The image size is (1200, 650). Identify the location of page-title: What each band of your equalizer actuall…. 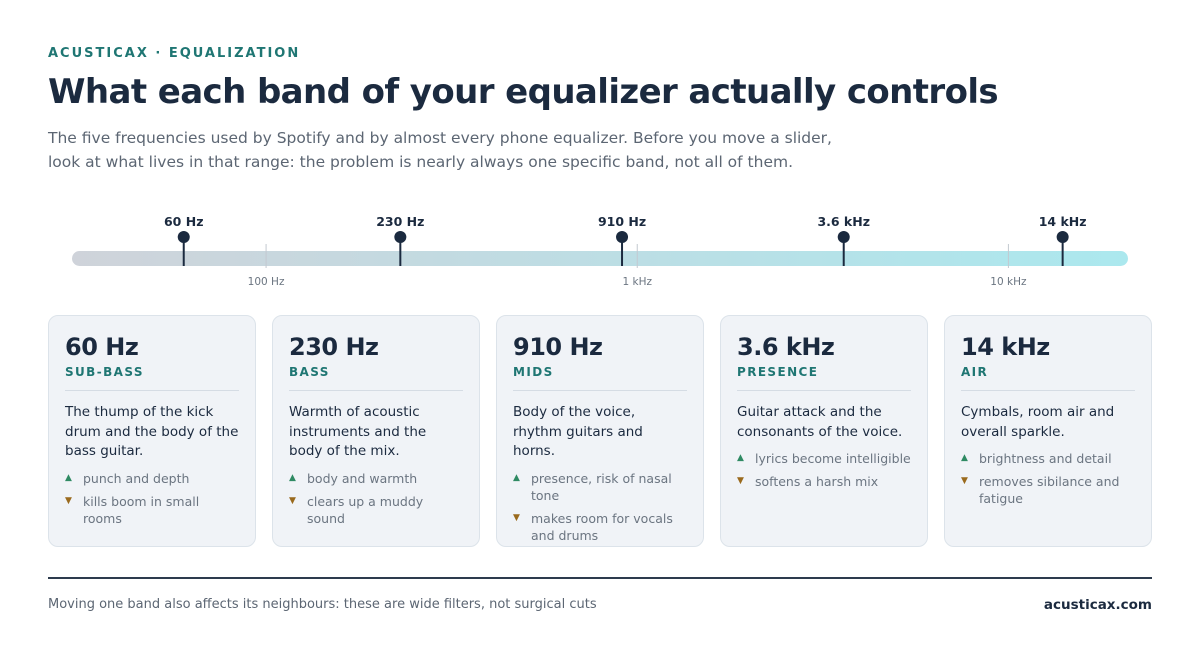
(523, 92).